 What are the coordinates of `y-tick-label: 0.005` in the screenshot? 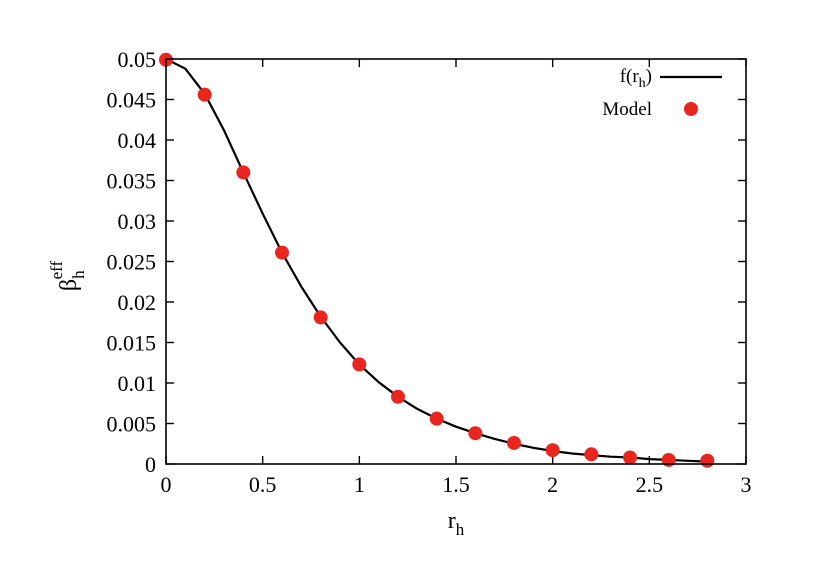 It's located at (132, 424).